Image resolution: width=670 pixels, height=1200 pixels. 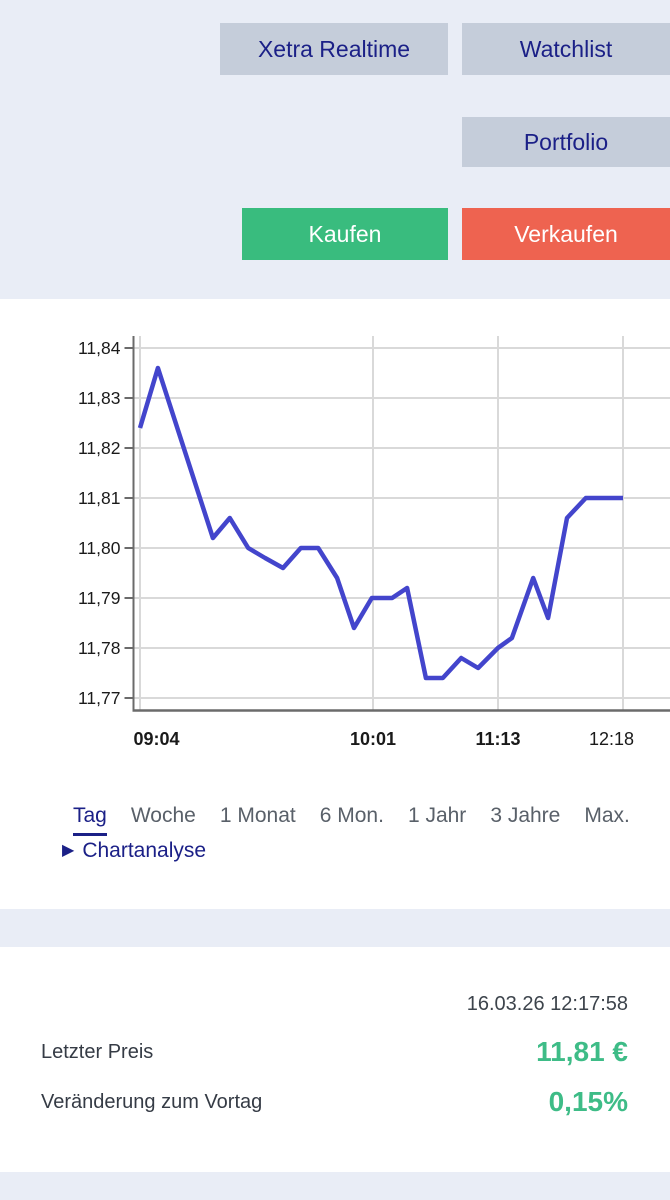 I want to click on divider-band-top, so click(x=335, y=928).